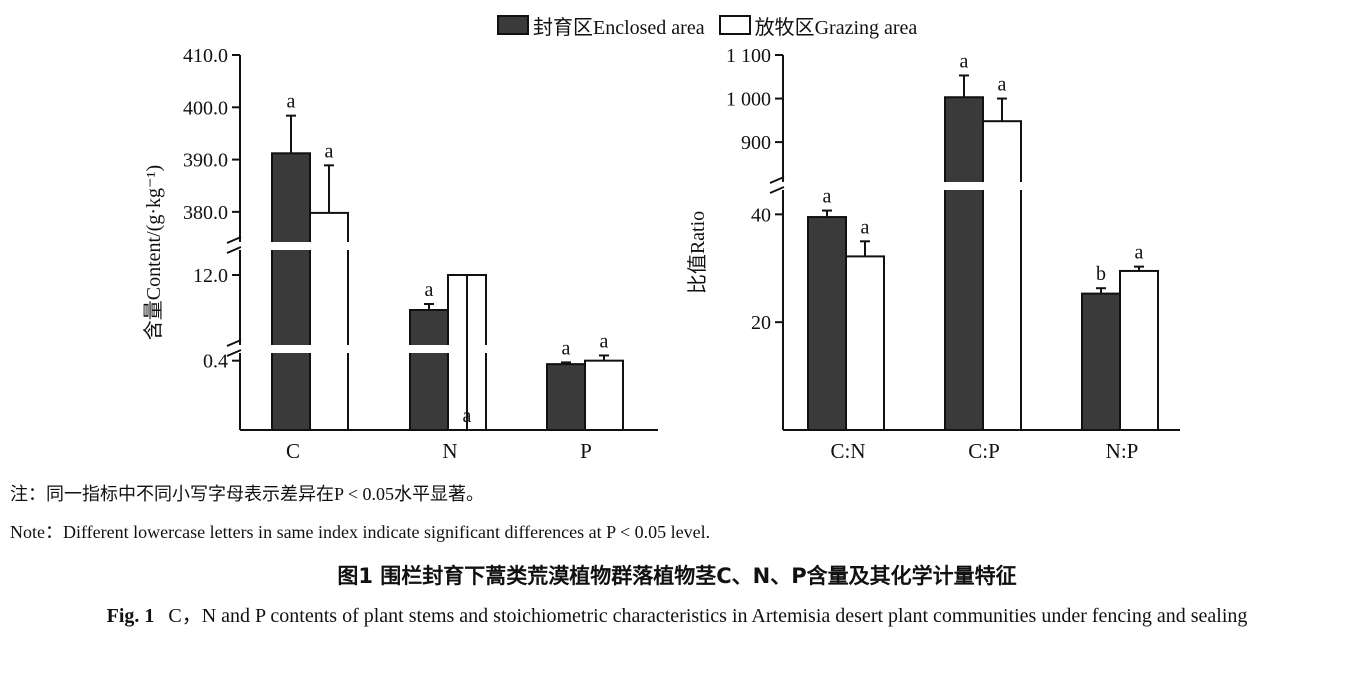  I want to click on significance-letter: b, so click(1101, 274).